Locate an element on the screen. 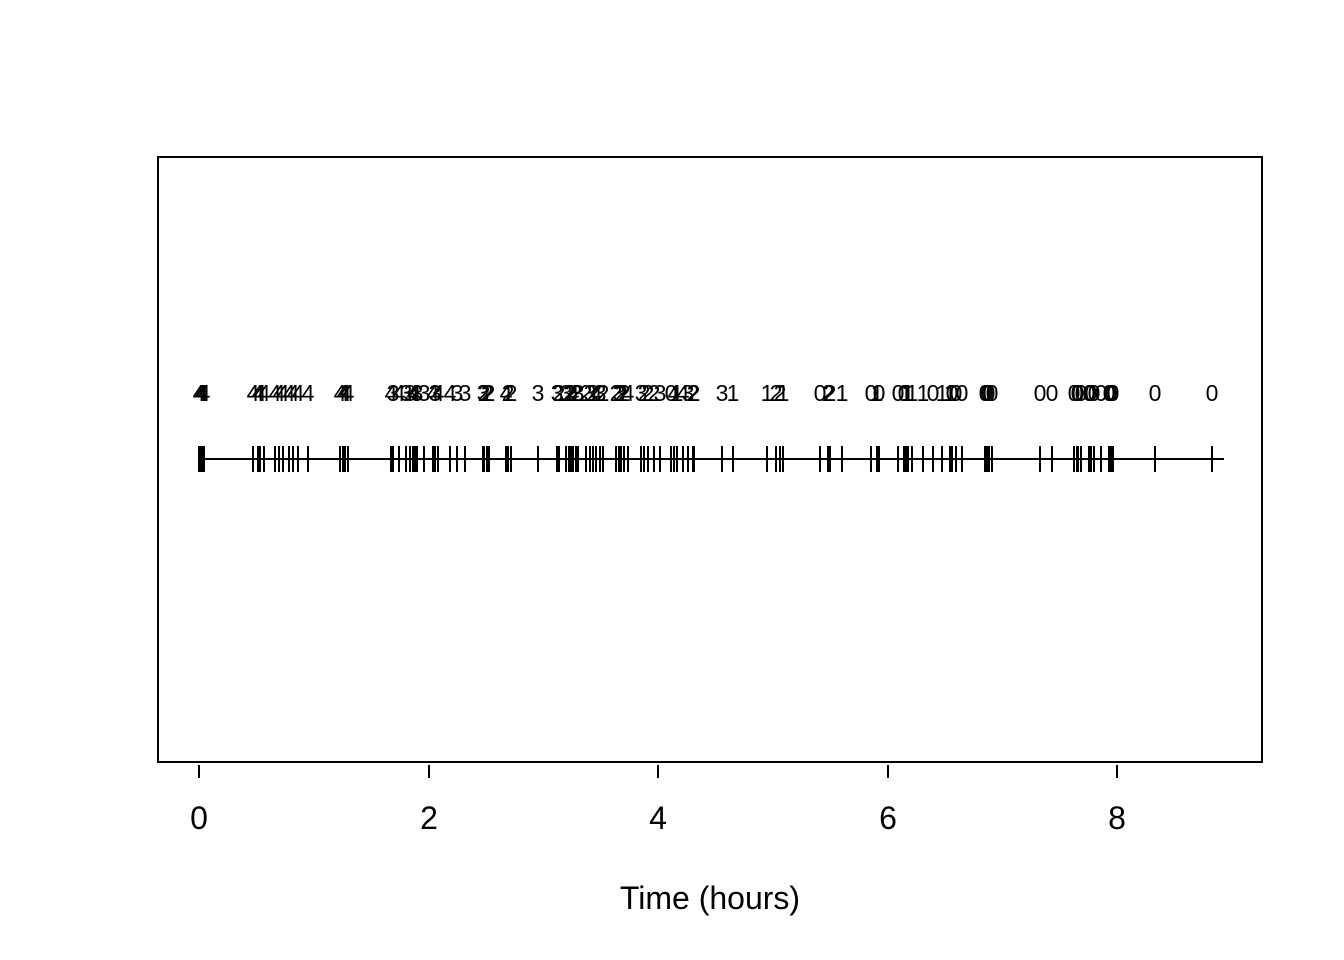  x-axis-tick is located at coordinates (658, 771).